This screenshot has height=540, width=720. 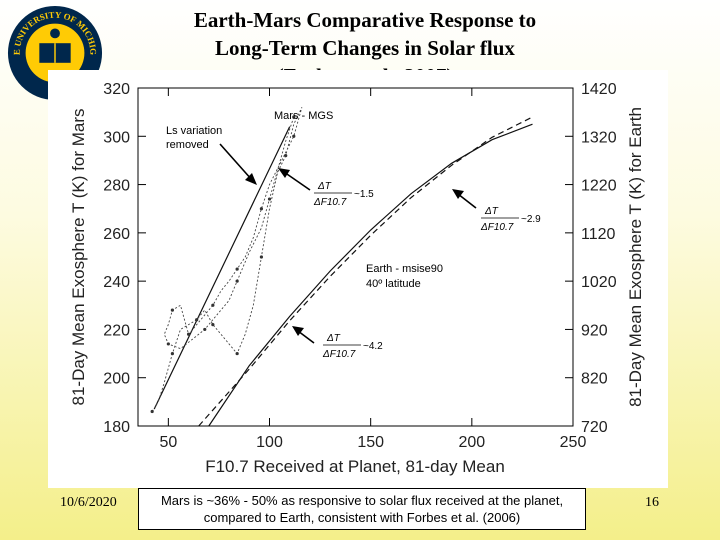 I want to click on university-seal-logo: THE UNIVERSITY OF MICHIGAN, so click(x=54, y=52).